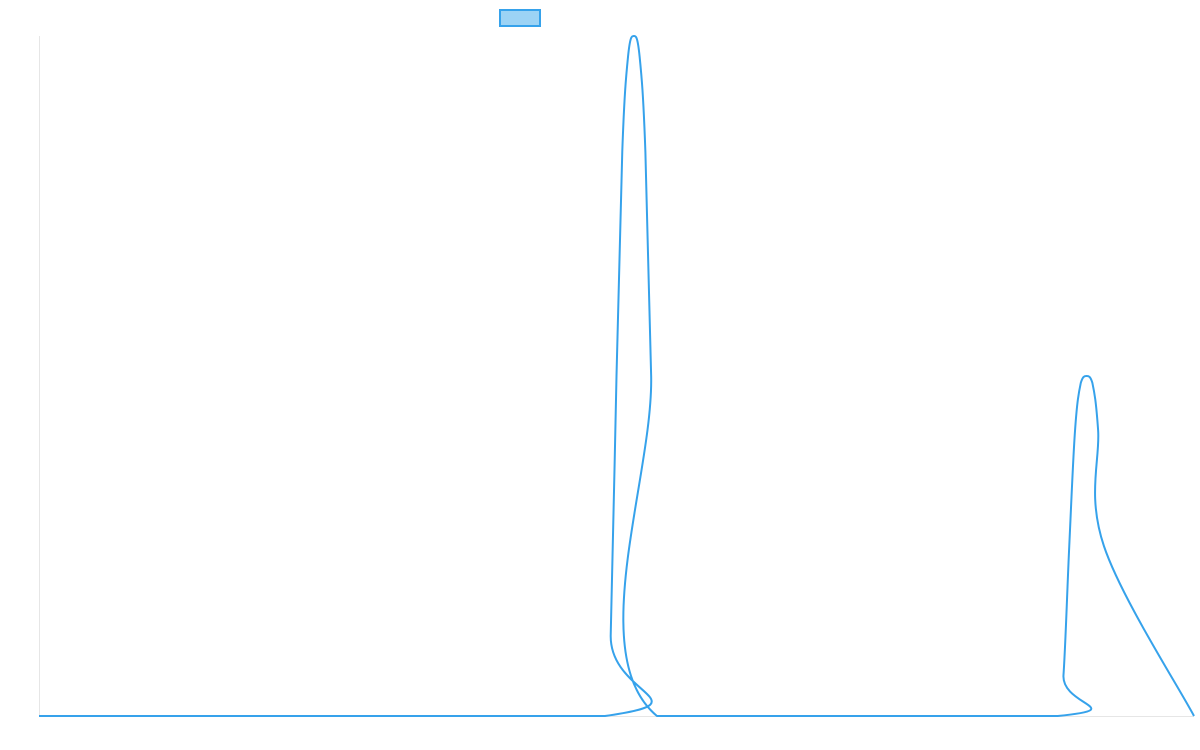 The image size is (1200, 750). I want to click on legend, so click(520, 18).